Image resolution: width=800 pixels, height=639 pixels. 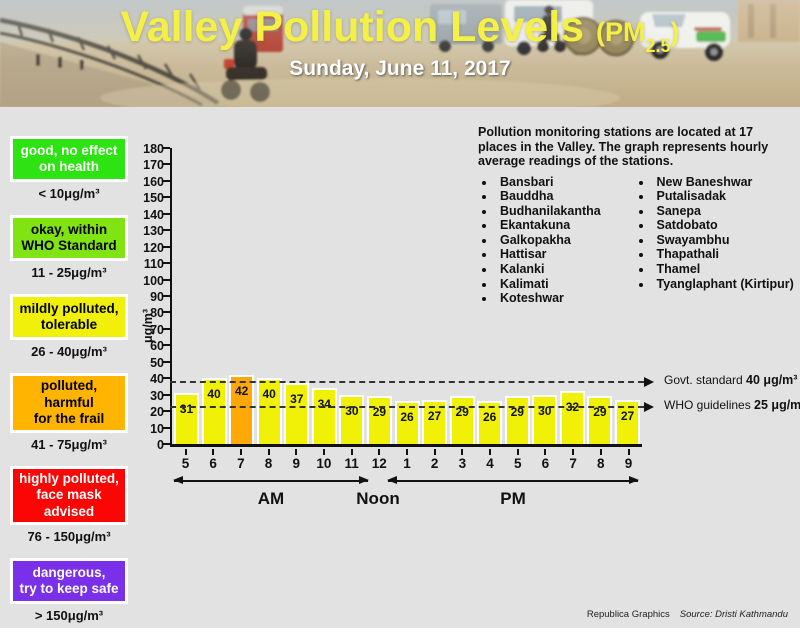 What do you see at coordinates (352, 27) in the screenshot?
I see `page-title-text: Valley Pollution Levels` at bounding box center [352, 27].